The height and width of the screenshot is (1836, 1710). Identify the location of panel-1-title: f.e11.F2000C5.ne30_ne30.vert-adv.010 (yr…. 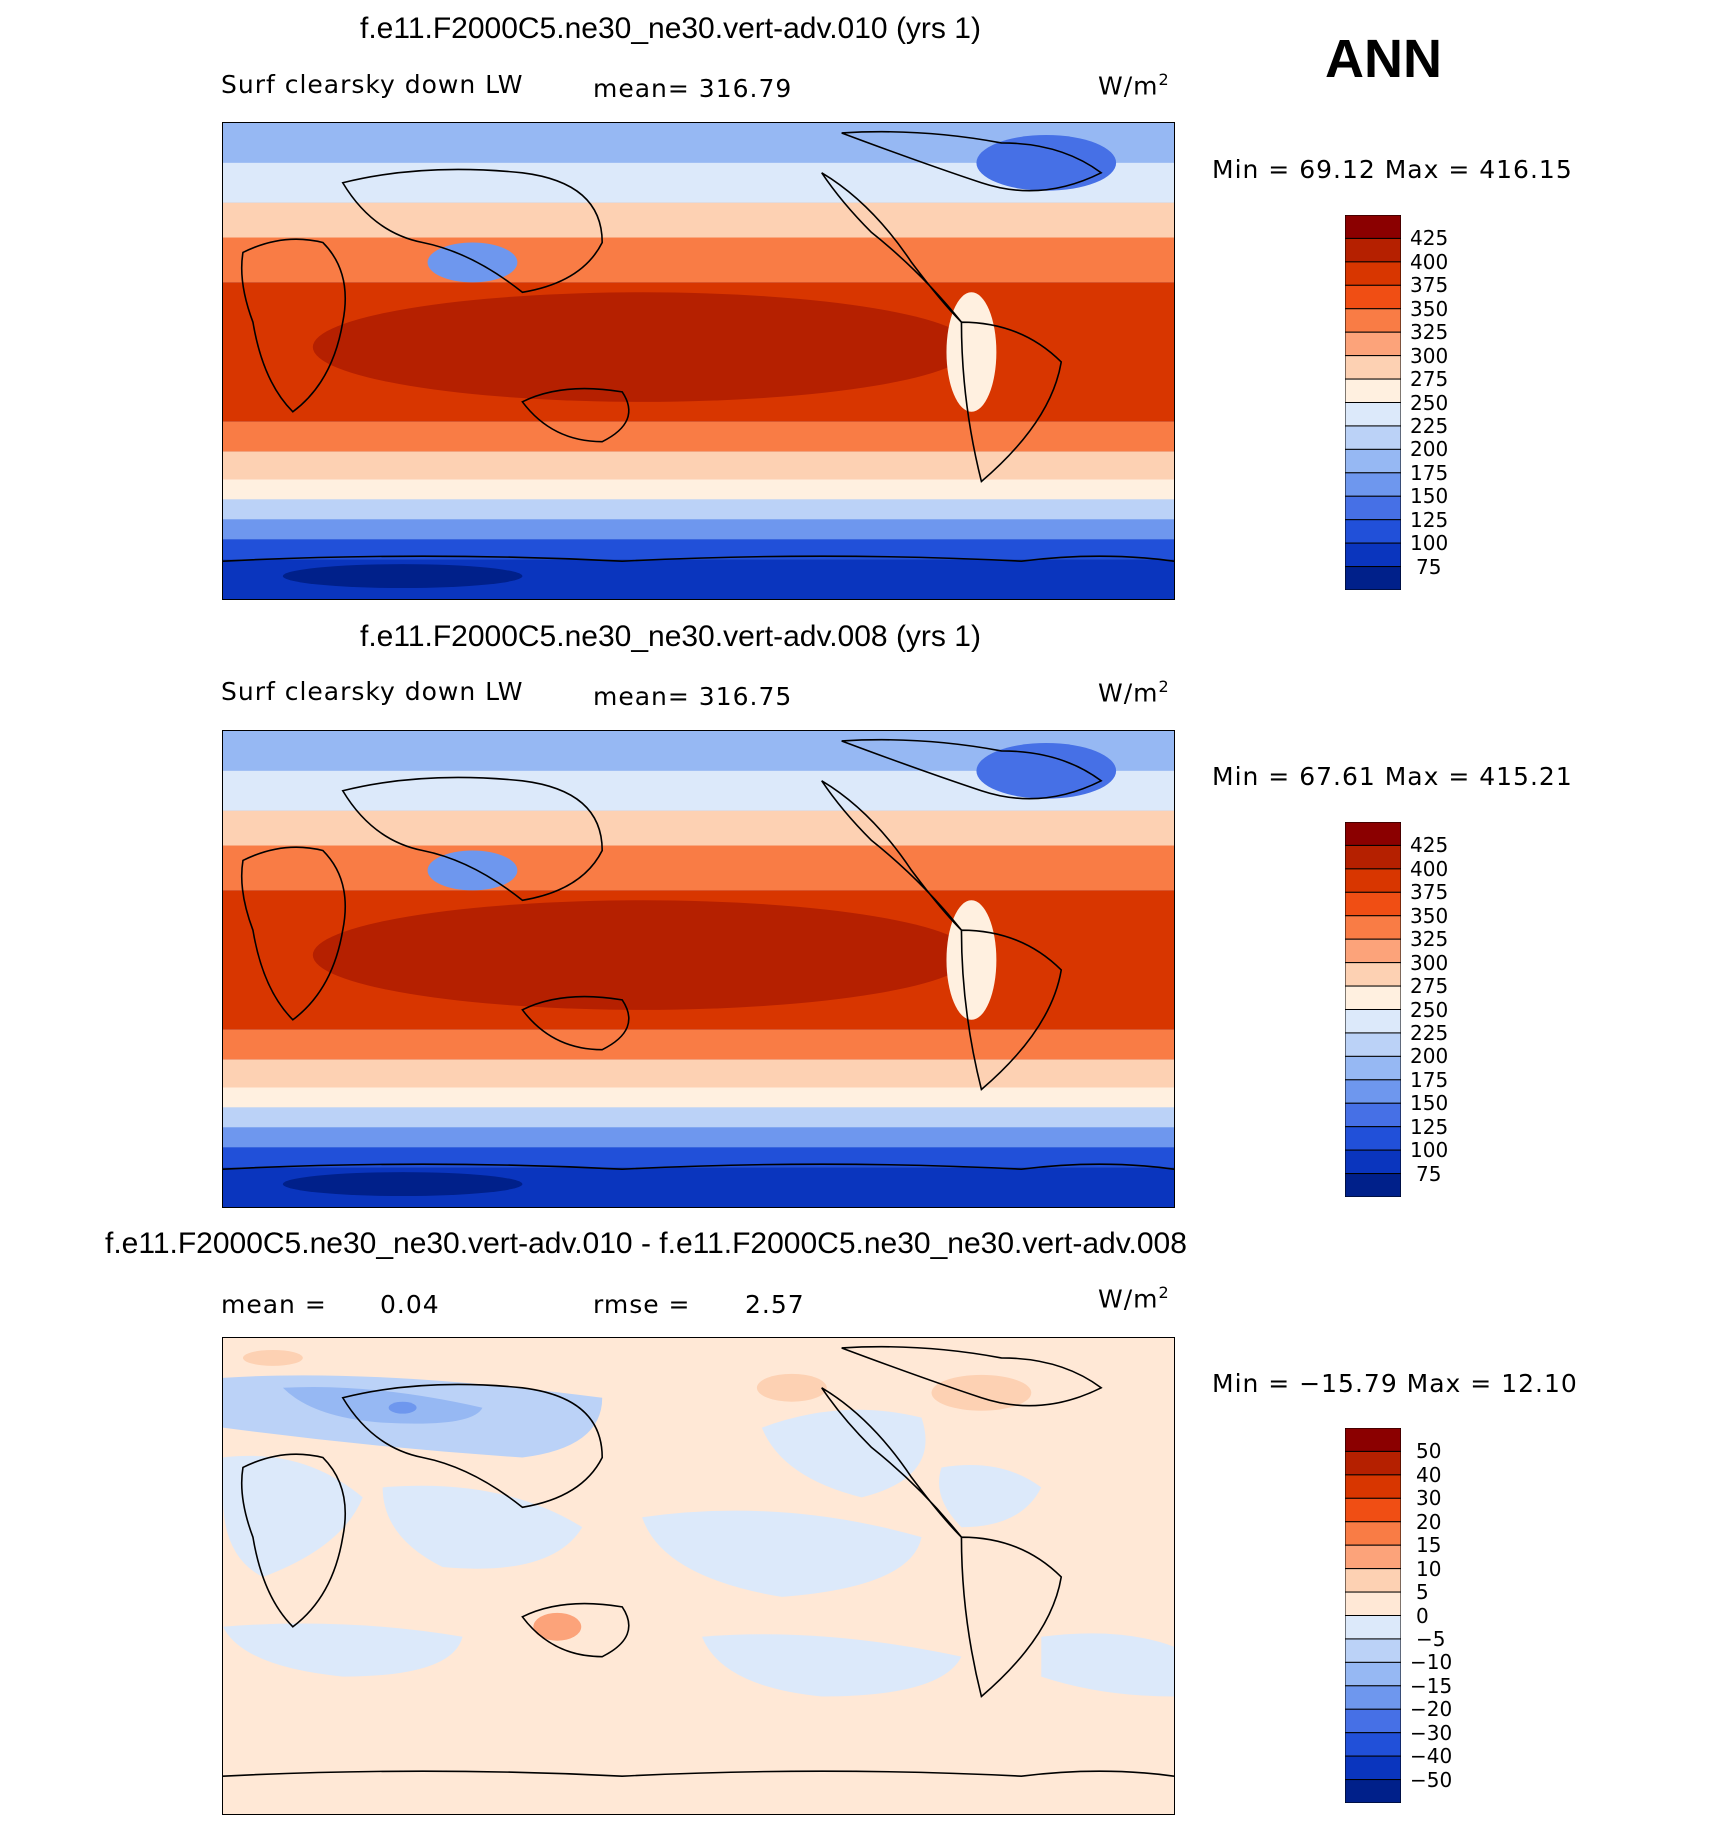
(670, 28).